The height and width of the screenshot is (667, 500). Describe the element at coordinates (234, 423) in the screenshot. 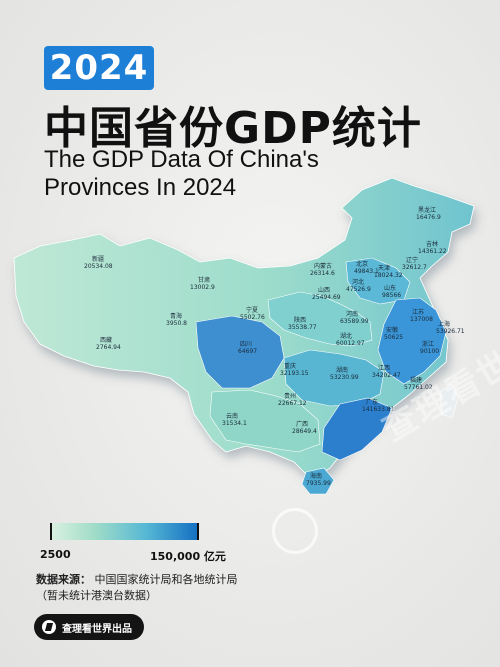

I see `svg-text: 31534.1` at that location.